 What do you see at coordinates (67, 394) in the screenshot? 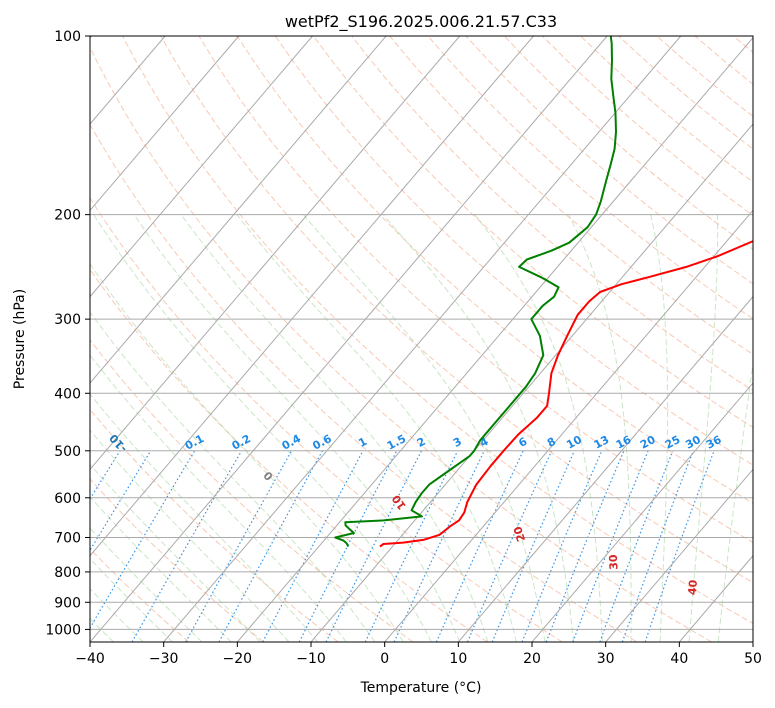
I see `y-tick-label: 400` at bounding box center [67, 394].